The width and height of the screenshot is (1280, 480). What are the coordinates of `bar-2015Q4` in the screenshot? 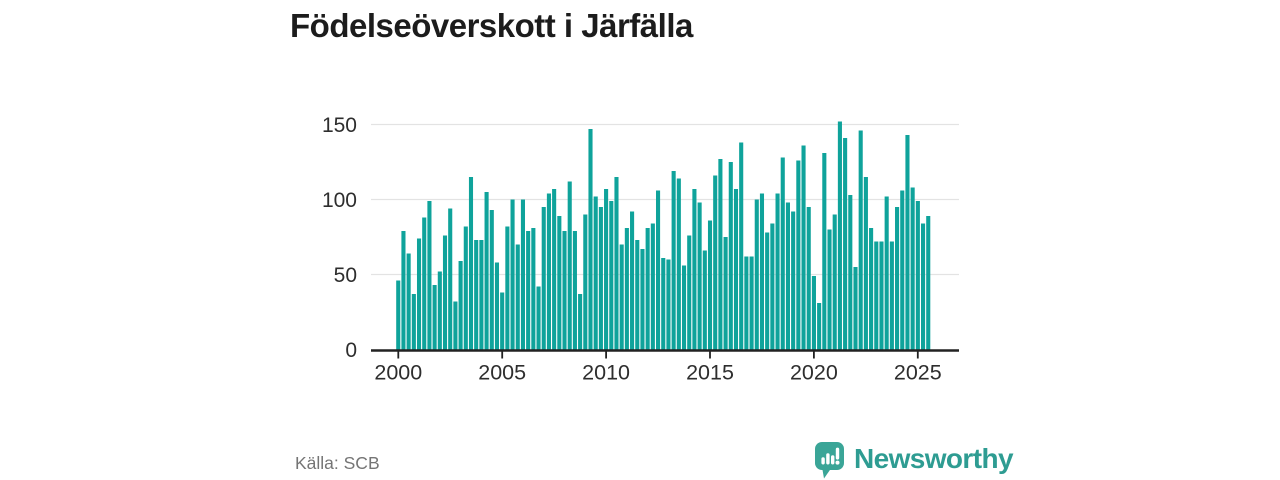 It's located at (725, 293).